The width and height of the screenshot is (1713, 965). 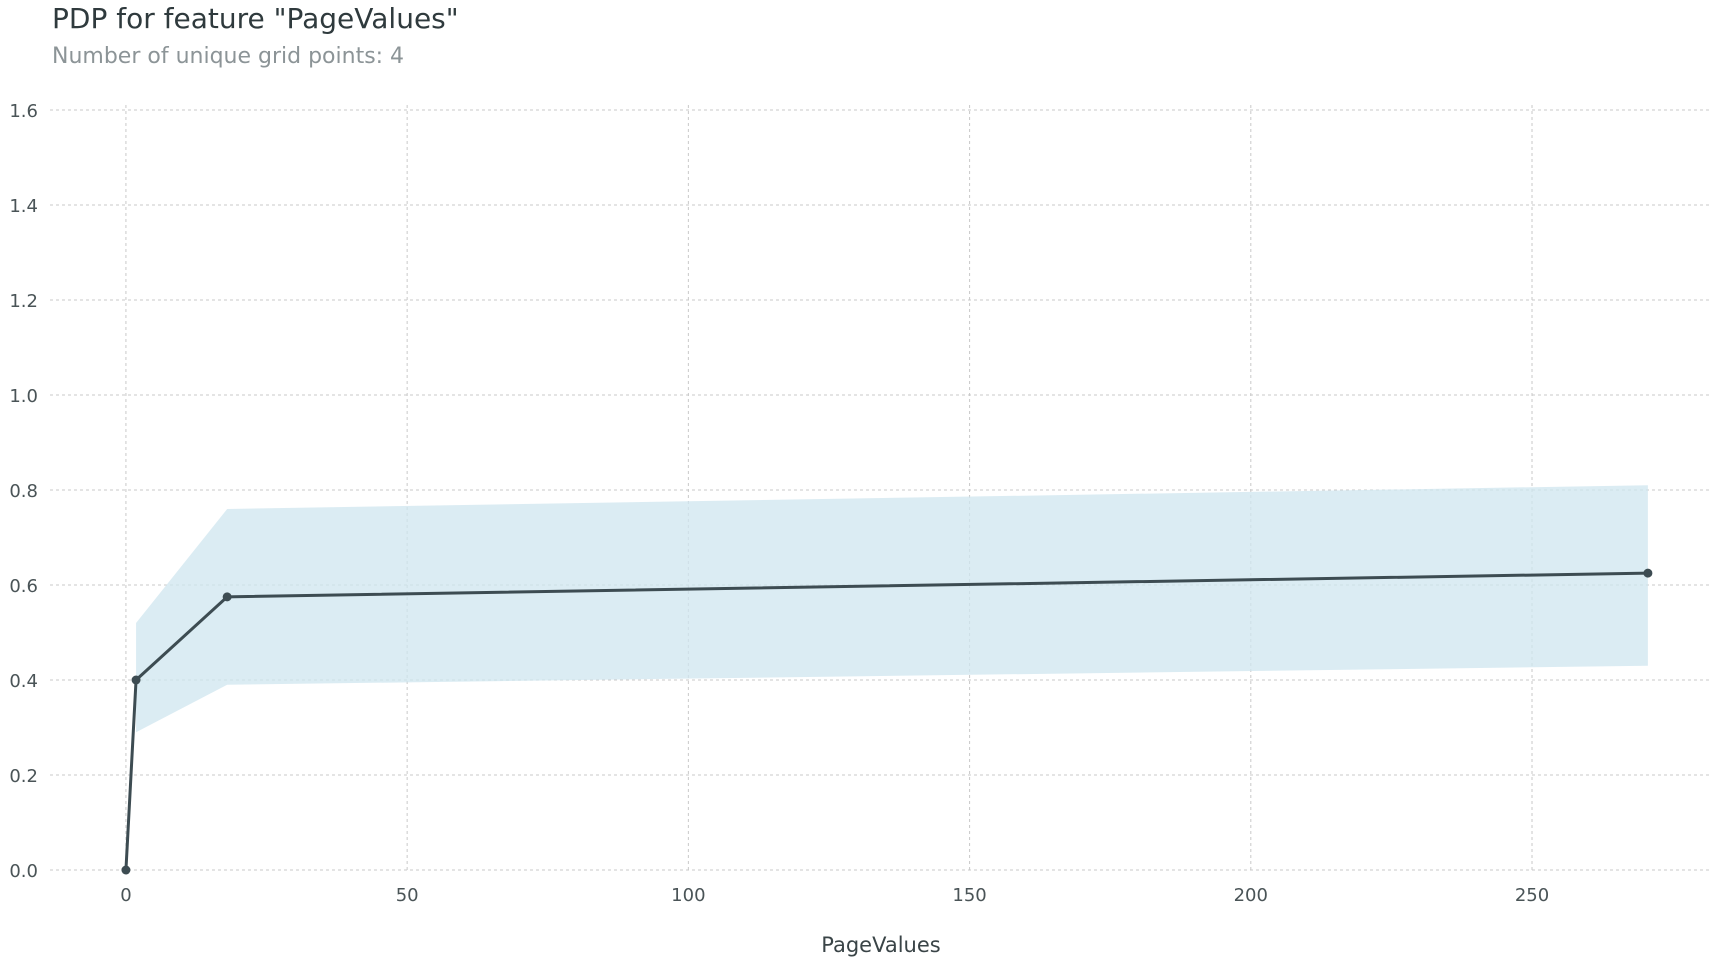 What do you see at coordinates (969, 895) in the screenshot?
I see `x-tick-label-3: 150` at bounding box center [969, 895].